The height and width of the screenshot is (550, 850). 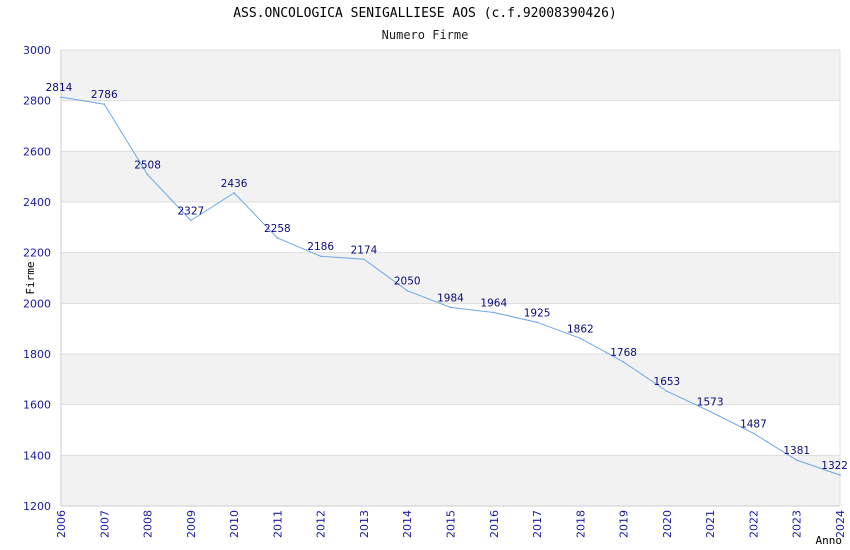 What do you see at coordinates (796, 451) in the screenshot?
I see `data-label: 1381` at bounding box center [796, 451].